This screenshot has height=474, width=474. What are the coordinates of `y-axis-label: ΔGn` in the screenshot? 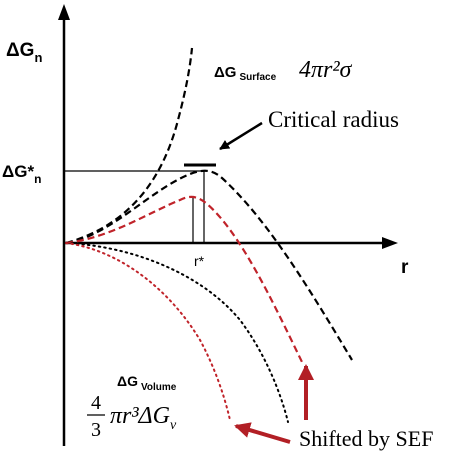 It's located at (24, 52).